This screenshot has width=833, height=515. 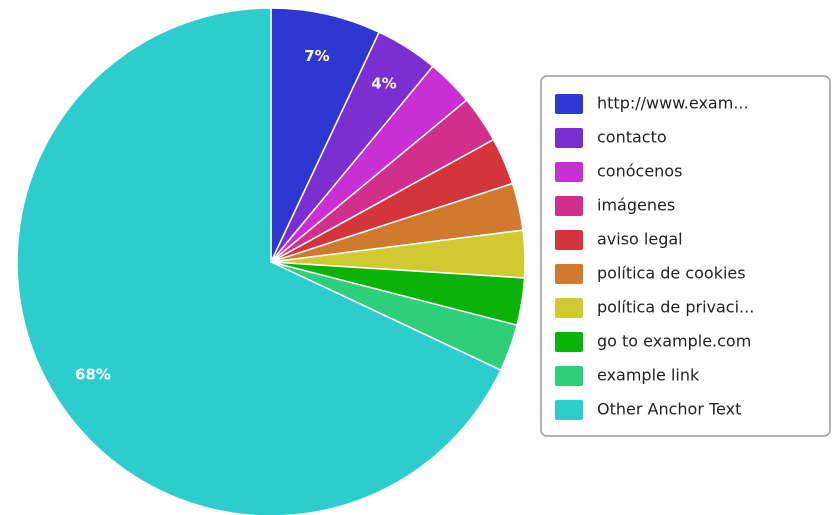 I want to click on legend-label: Other Anchor Text, so click(x=669, y=409).